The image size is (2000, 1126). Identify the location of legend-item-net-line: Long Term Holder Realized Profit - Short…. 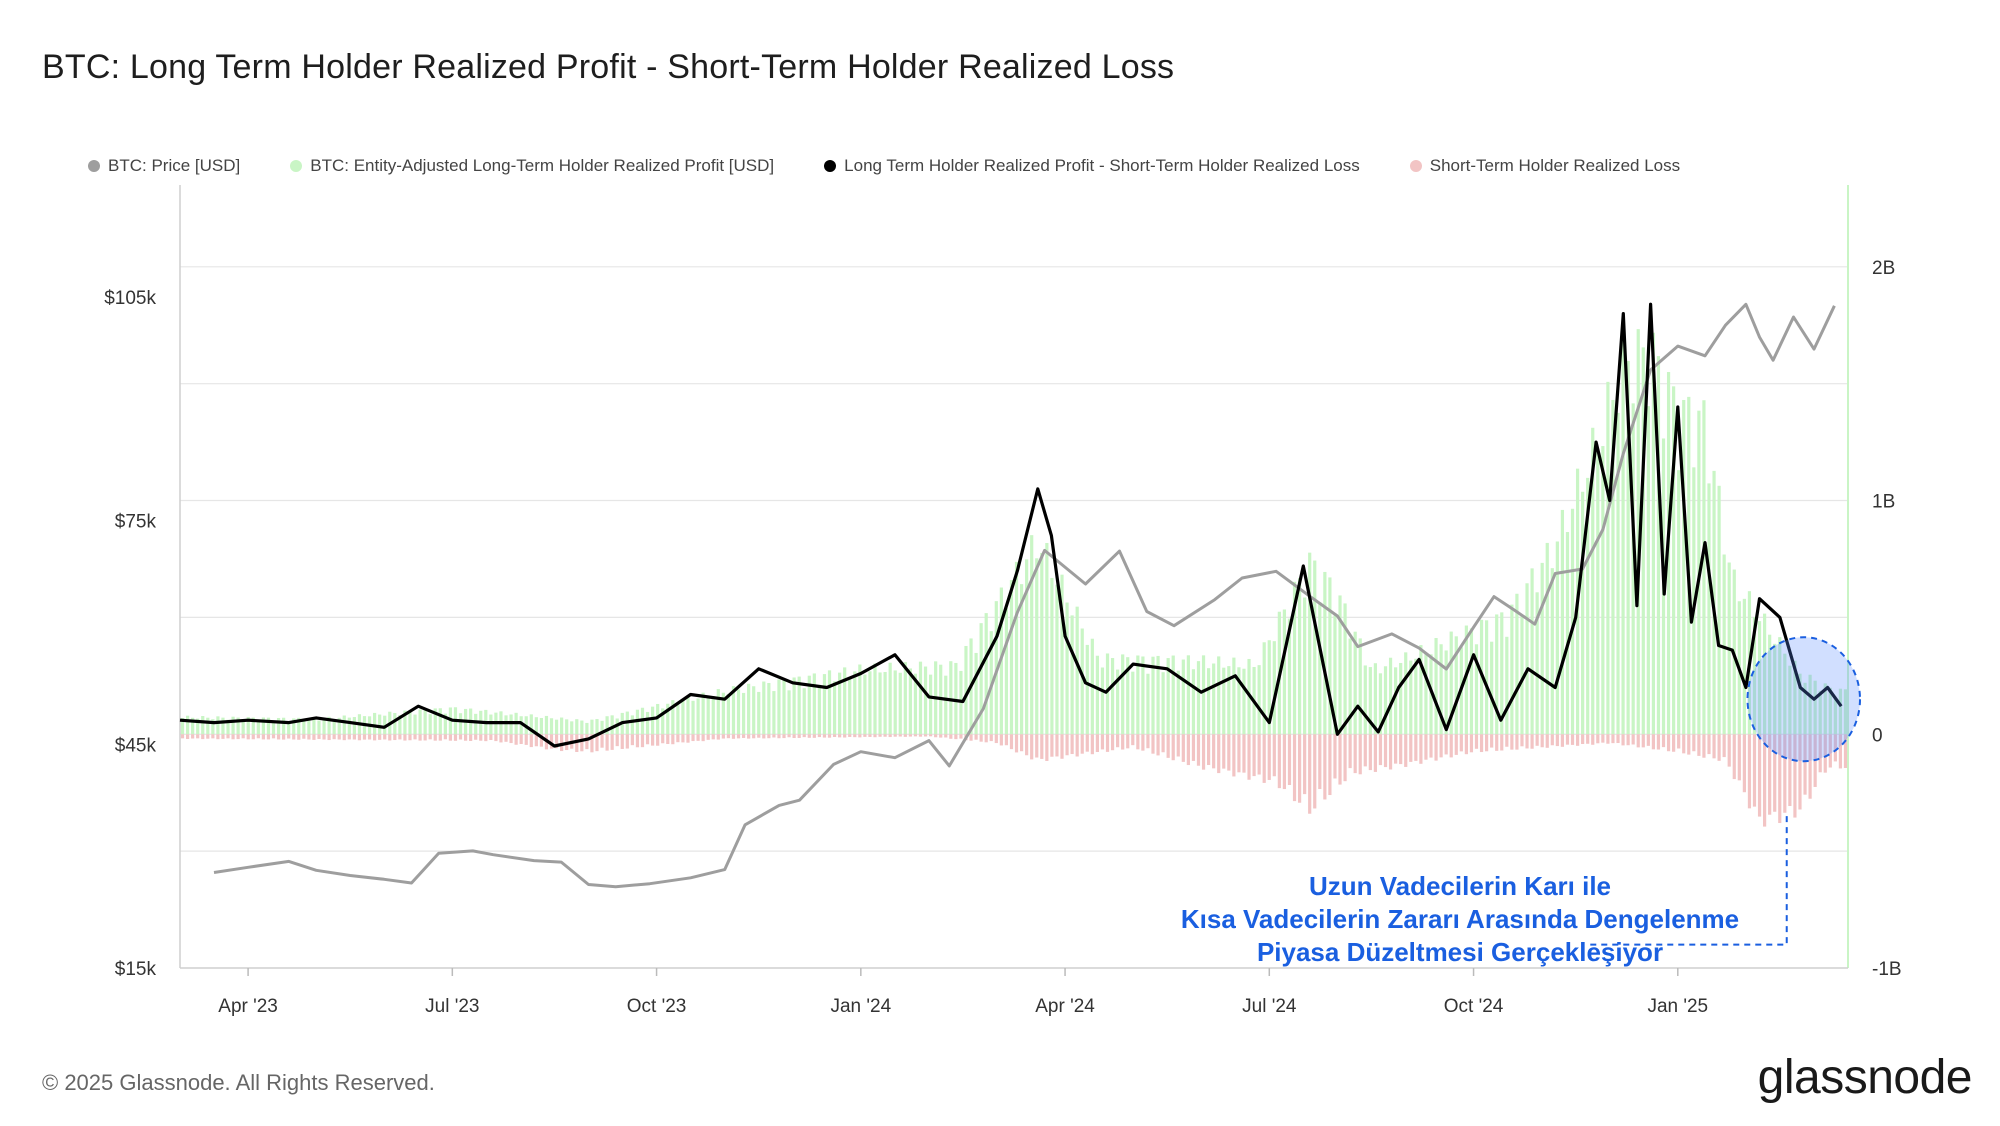
(1092, 166).